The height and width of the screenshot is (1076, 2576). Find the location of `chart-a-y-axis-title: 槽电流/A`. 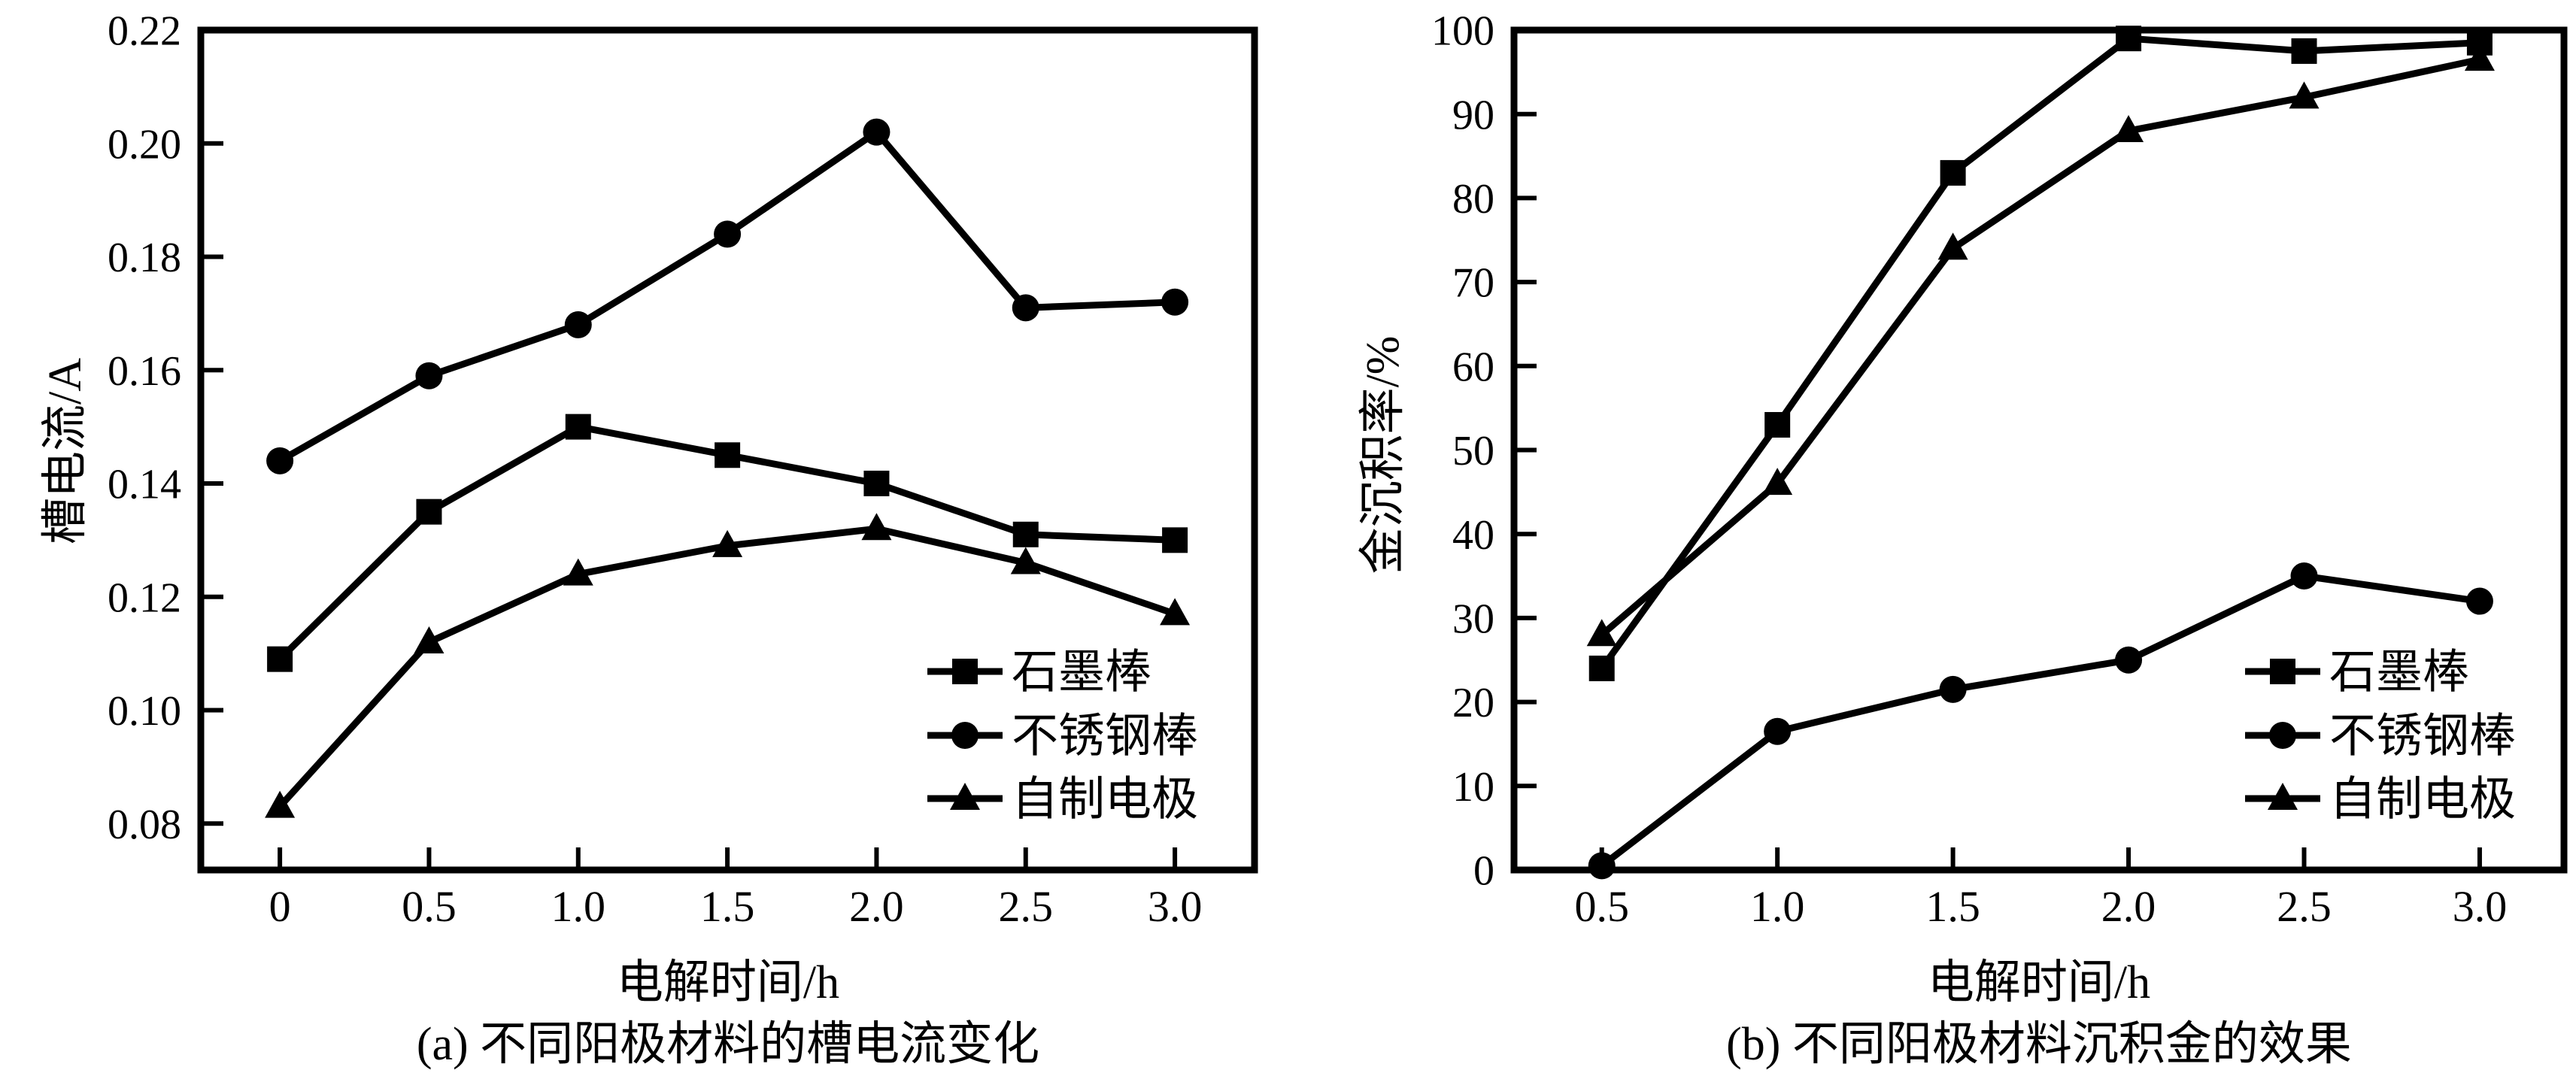

chart-a-y-axis-title: 槽电流/A is located at coordinates (65, 451).